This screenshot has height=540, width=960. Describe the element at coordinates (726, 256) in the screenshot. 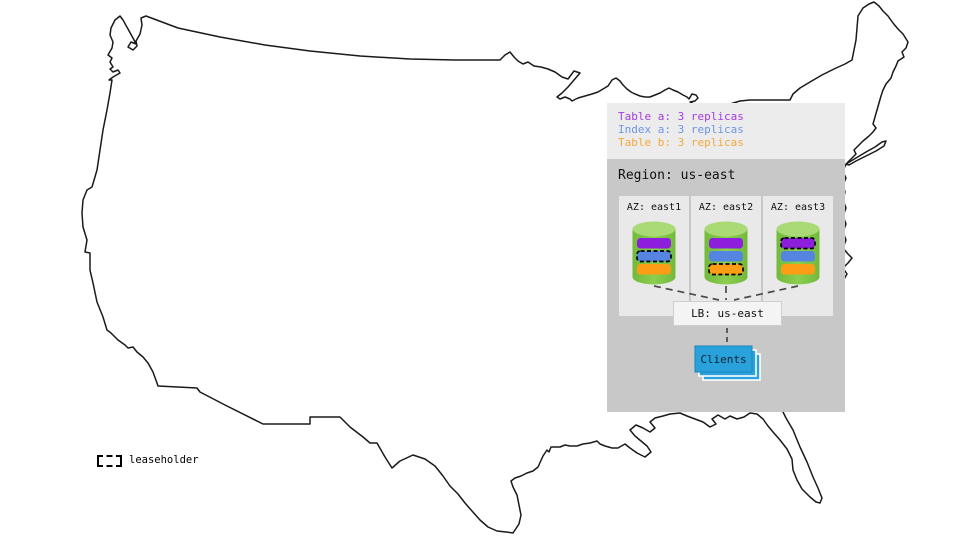

I see `az-box-east2: AZ: east2` at that location.